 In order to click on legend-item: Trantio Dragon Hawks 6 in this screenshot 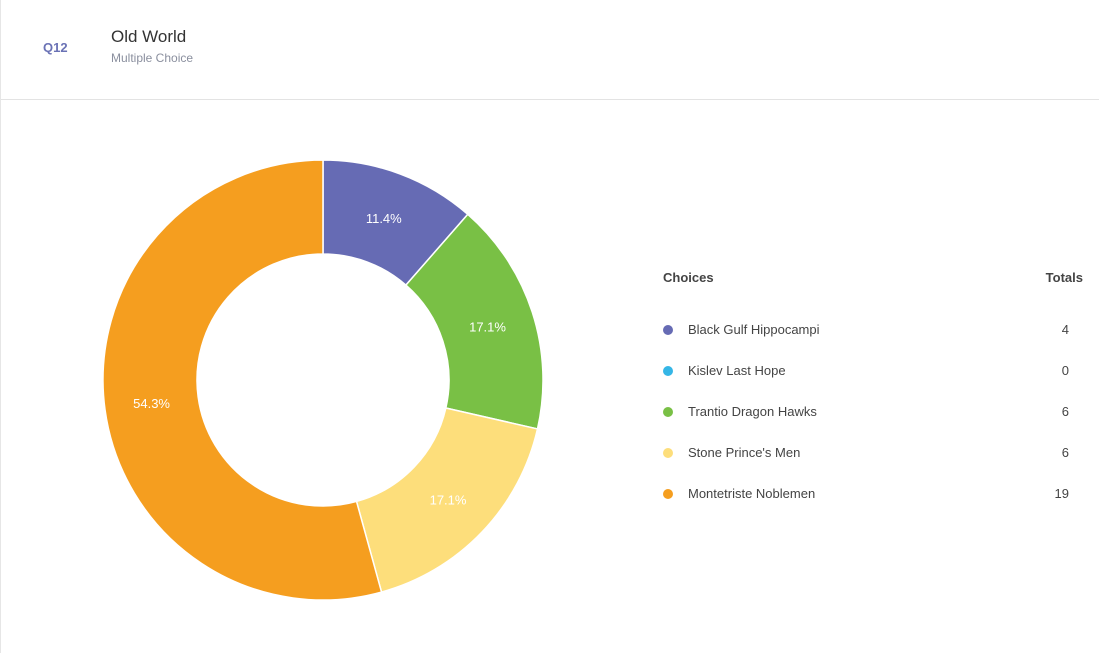, I will do `click(873, 413)`.